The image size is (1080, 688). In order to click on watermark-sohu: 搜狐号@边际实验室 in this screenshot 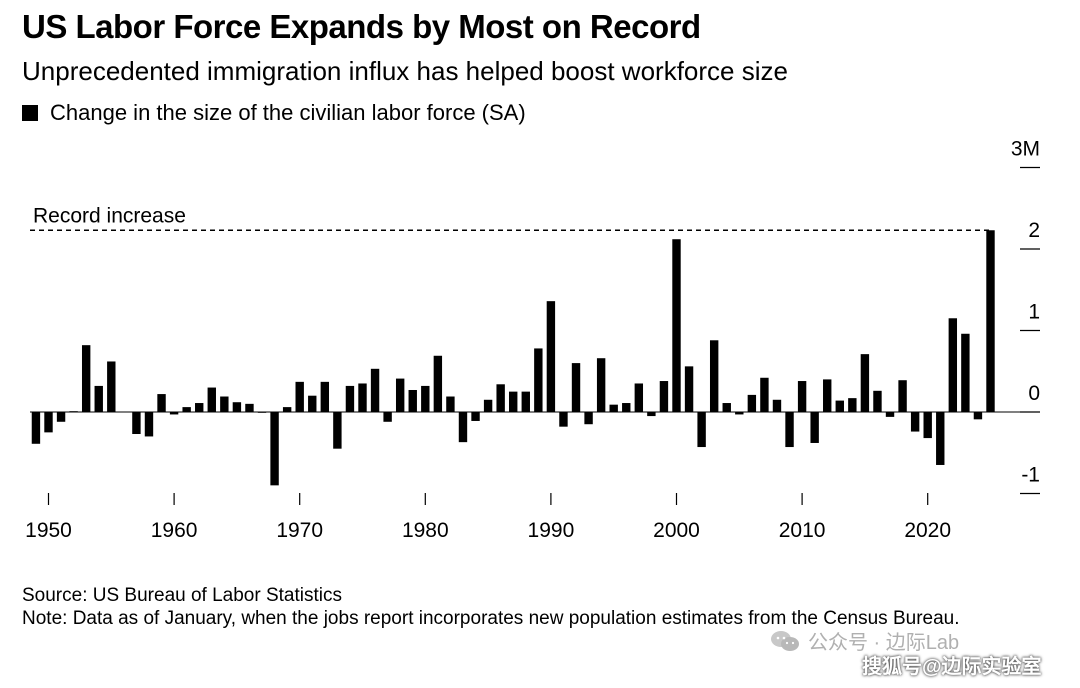, I will do `click(952, 667)`.